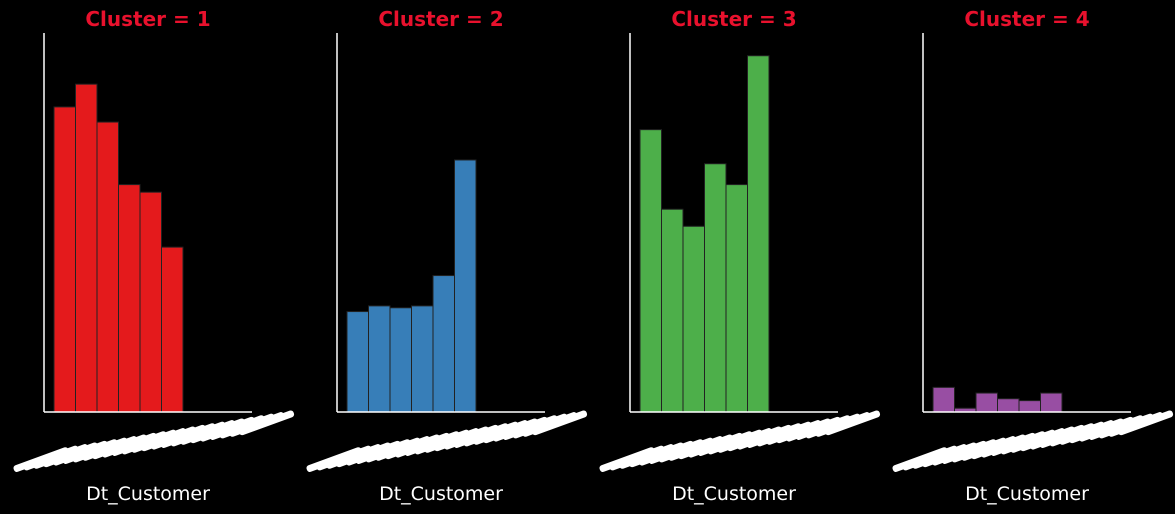 The height and width of the screenshot is (514, 1175). Describe the element at coordinates (147, 19) in the screenshot. I see `facet-title: Cluster = 1` at that location.